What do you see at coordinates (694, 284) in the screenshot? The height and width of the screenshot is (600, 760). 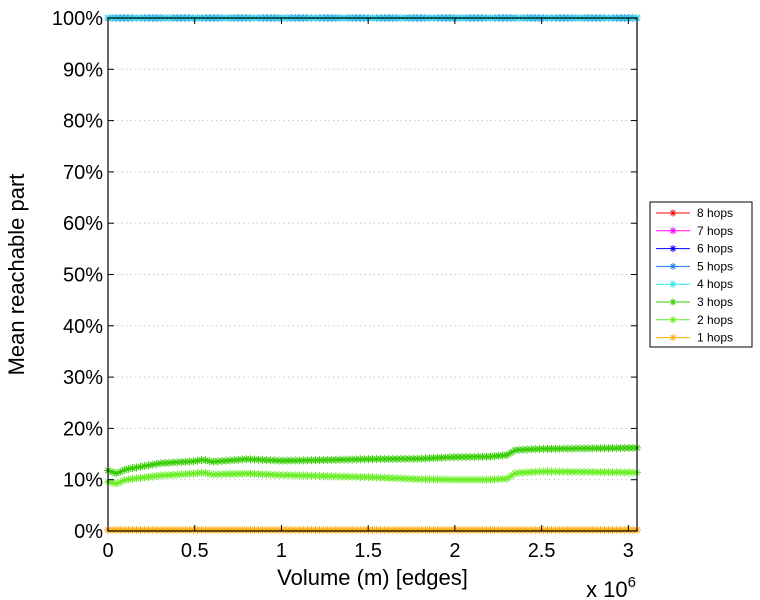 I see `legend-item: 4 hops` at bounding box center [694, 284].